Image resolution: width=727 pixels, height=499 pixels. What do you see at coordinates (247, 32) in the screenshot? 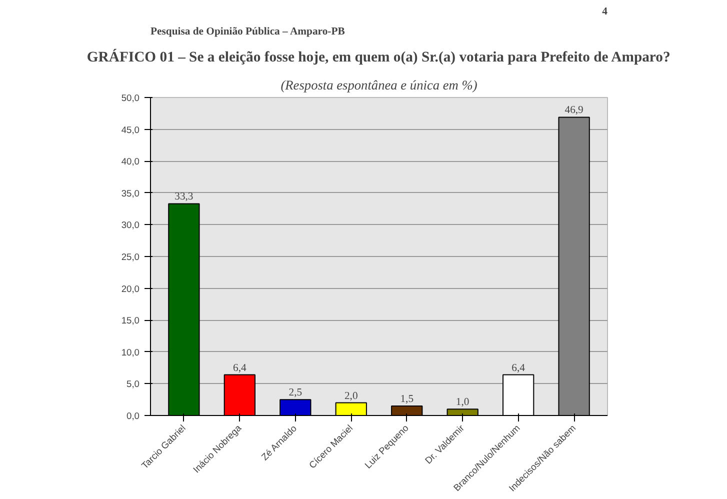
I see `text: Pesquisa de Opinião Pública – Amparo-PB` at bounding box center [247, 32].